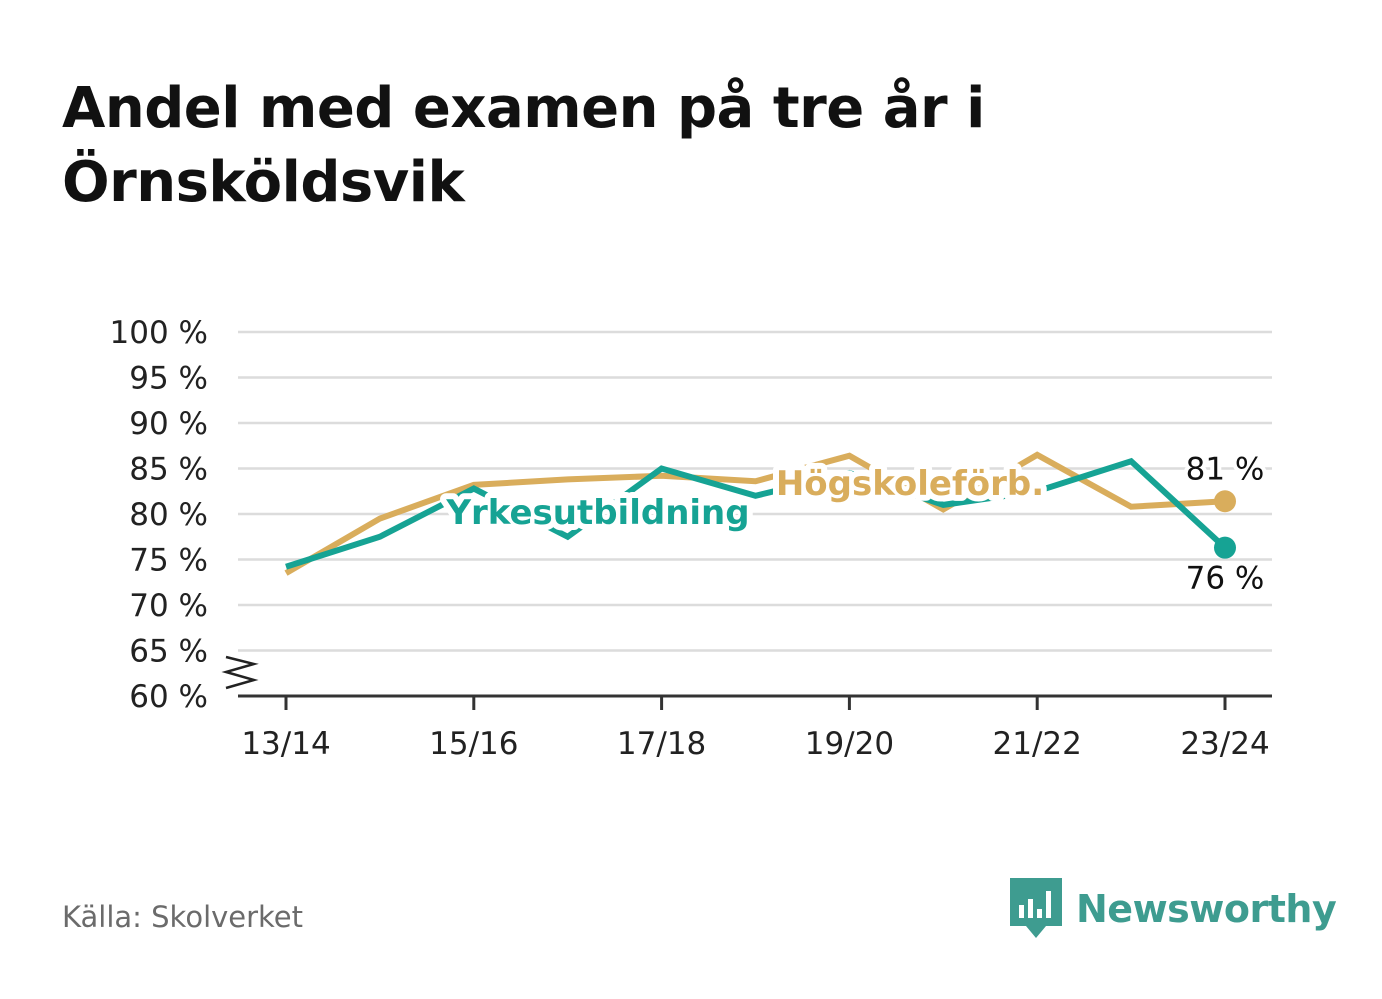 Image resolution: width=1382 pixels, height=999 pixels. Describe the element at coordinates (159, 333) in the screenshot. I see `y-tick-label: 100 %` at that location.